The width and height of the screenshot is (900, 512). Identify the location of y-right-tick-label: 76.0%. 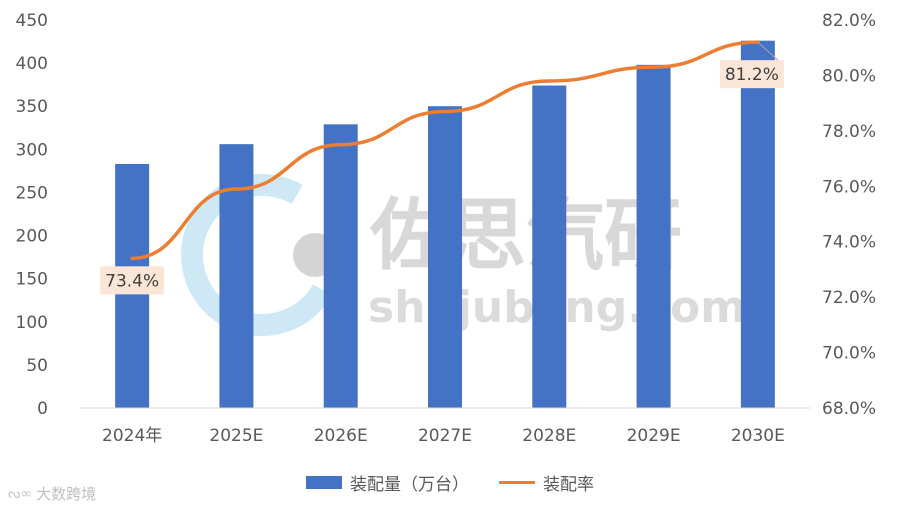
(849, 187).